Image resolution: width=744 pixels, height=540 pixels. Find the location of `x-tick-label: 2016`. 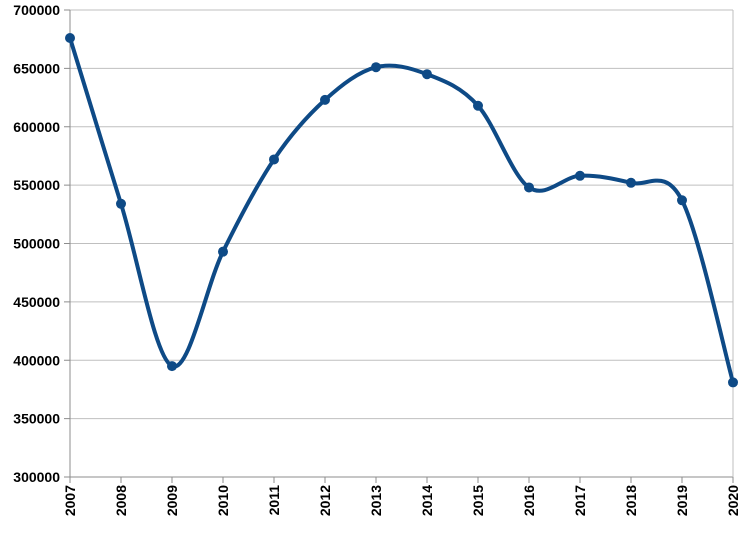

x-tick-label: 2016 is located at coordinates (529, 500).